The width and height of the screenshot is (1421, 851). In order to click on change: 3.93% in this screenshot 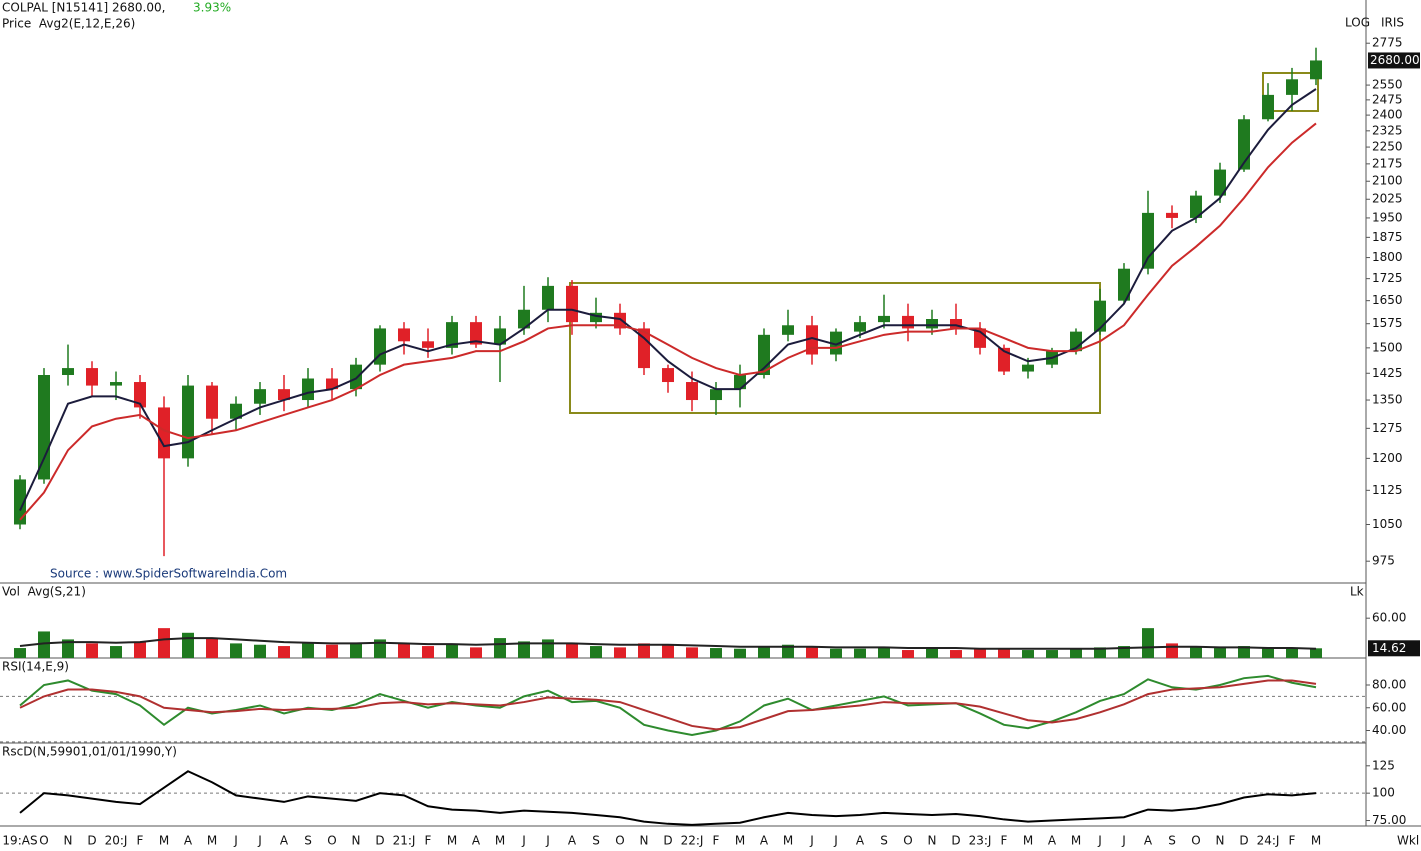, I will do `click(212, 8)`.